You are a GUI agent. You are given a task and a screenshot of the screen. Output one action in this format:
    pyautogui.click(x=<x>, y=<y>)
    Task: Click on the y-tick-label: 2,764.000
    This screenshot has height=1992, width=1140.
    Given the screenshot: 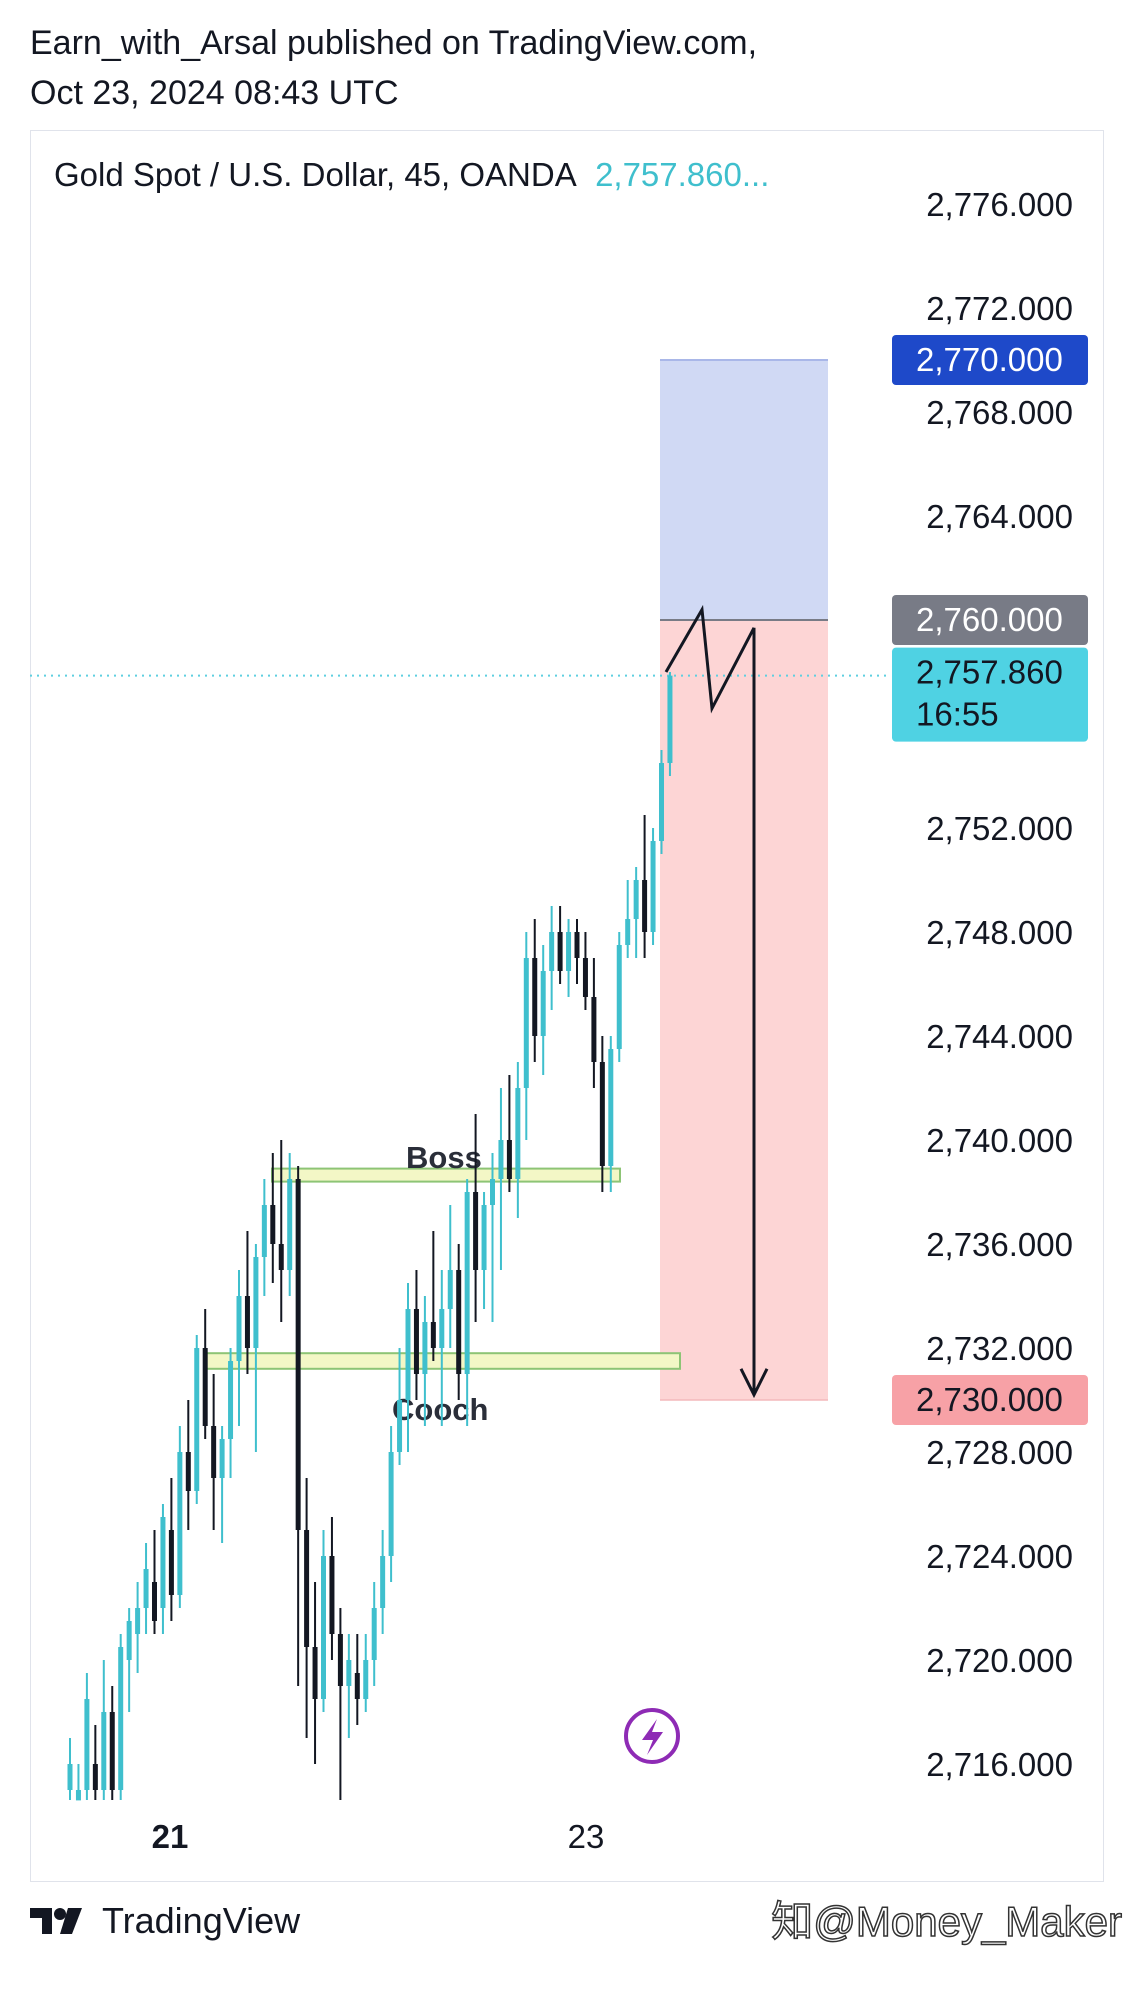 What is the action you would take?
    pyautogui.click(x=999, y=516)
    